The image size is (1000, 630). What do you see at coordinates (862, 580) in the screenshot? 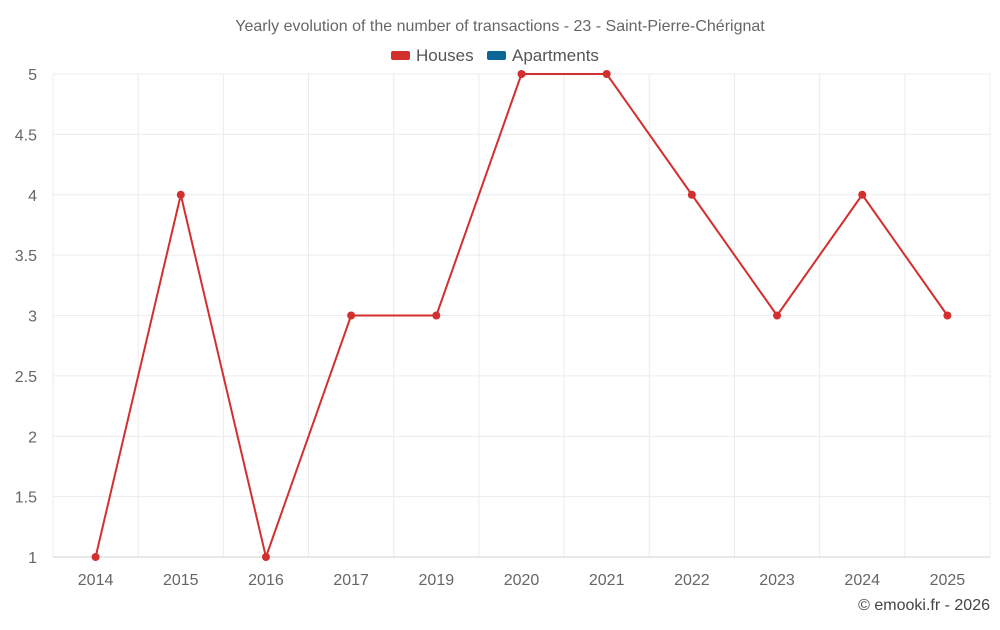
I see `x-tick-label: 2024` at bounding box center [862, 580].